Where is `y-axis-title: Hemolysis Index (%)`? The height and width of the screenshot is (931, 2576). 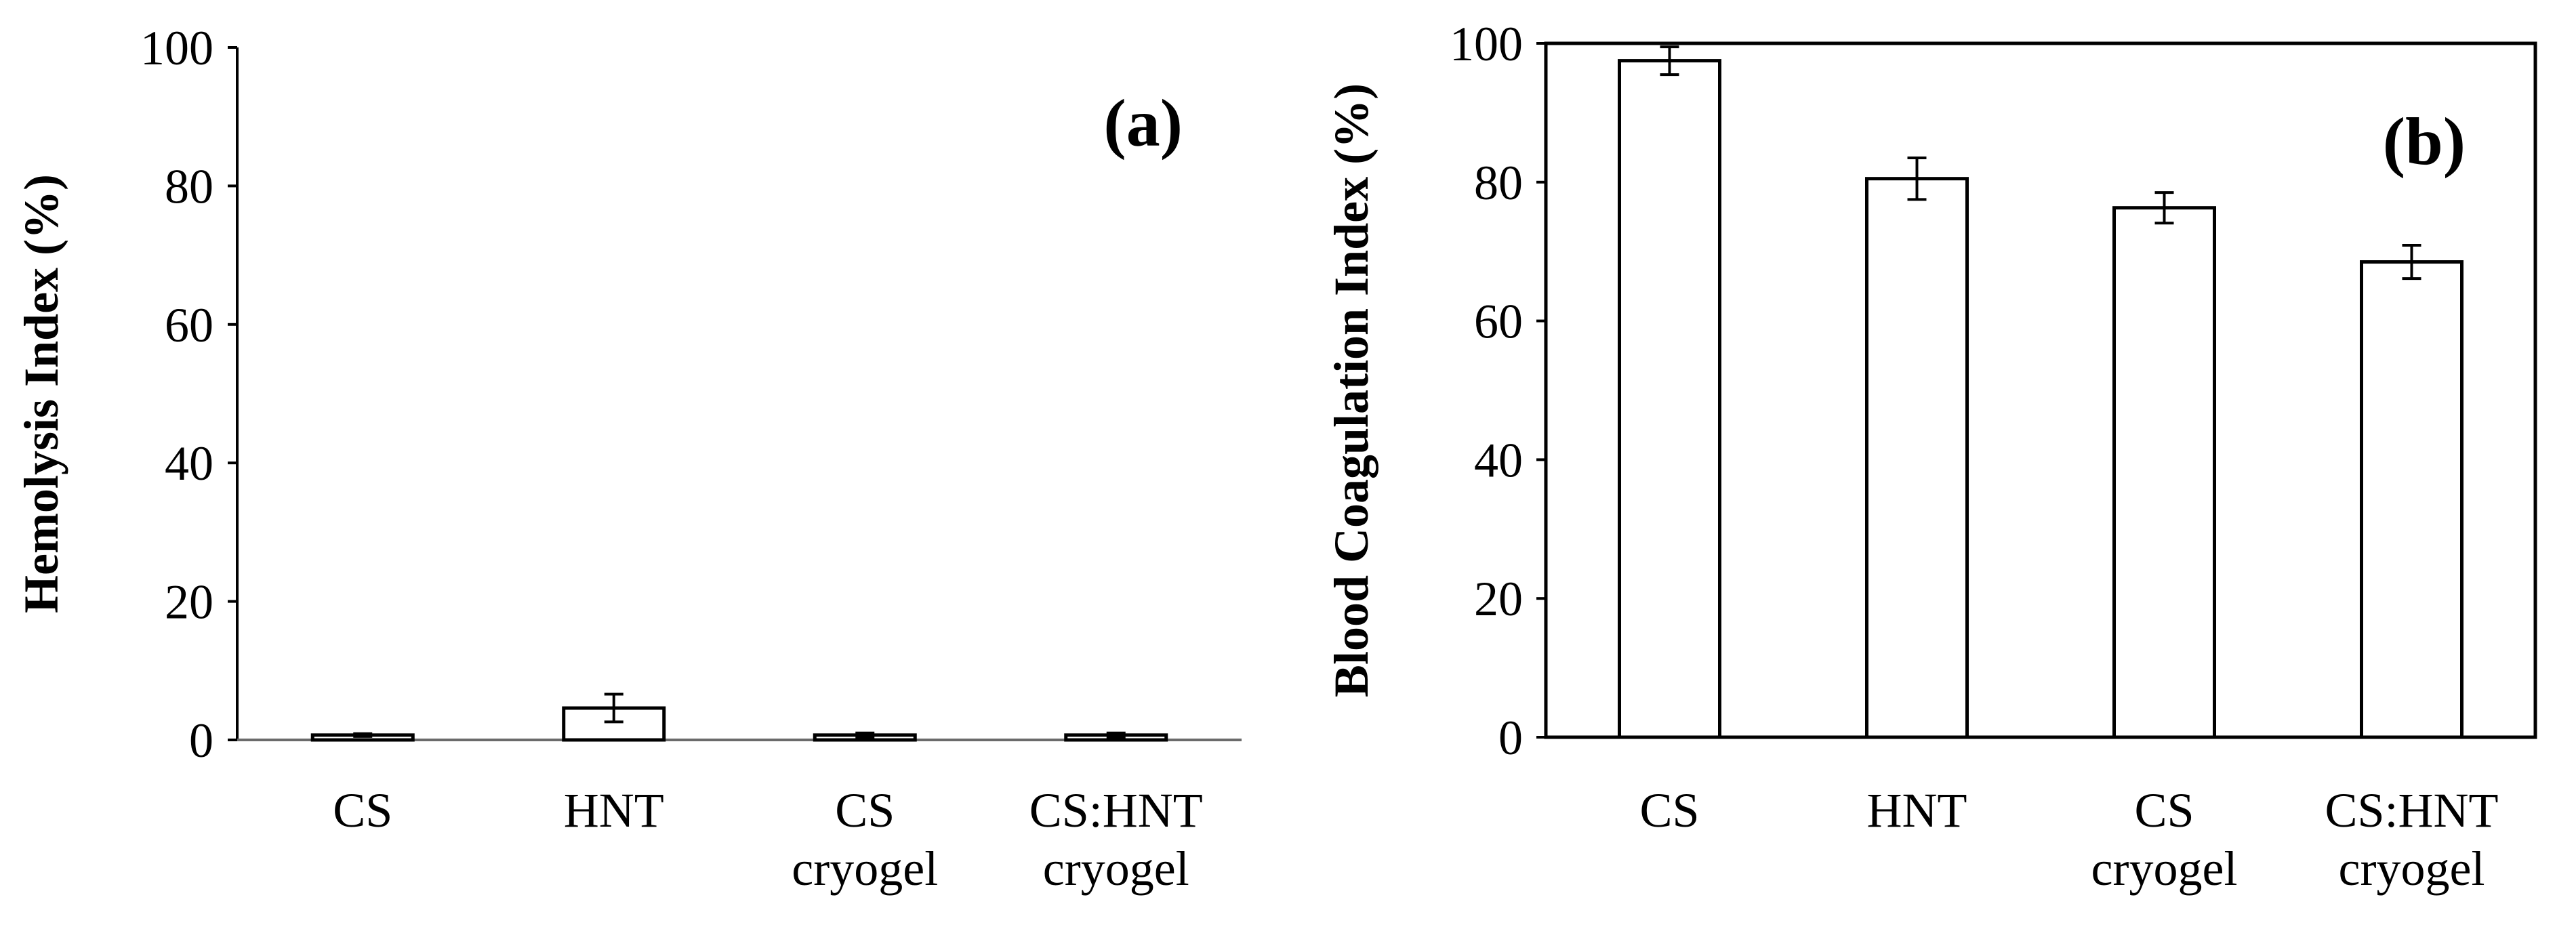
y-axis-title: Hemolysis Index (%) is located at coordinates (41, 394).